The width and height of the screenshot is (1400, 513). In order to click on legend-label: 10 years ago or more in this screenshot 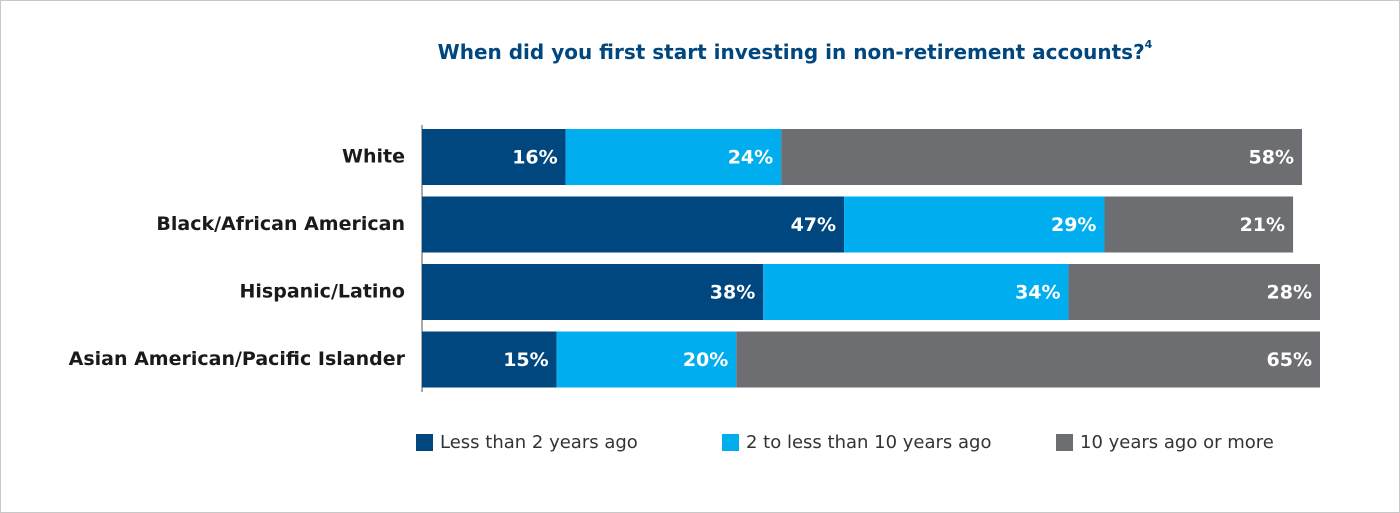, I will do `click(1177, 442)`.